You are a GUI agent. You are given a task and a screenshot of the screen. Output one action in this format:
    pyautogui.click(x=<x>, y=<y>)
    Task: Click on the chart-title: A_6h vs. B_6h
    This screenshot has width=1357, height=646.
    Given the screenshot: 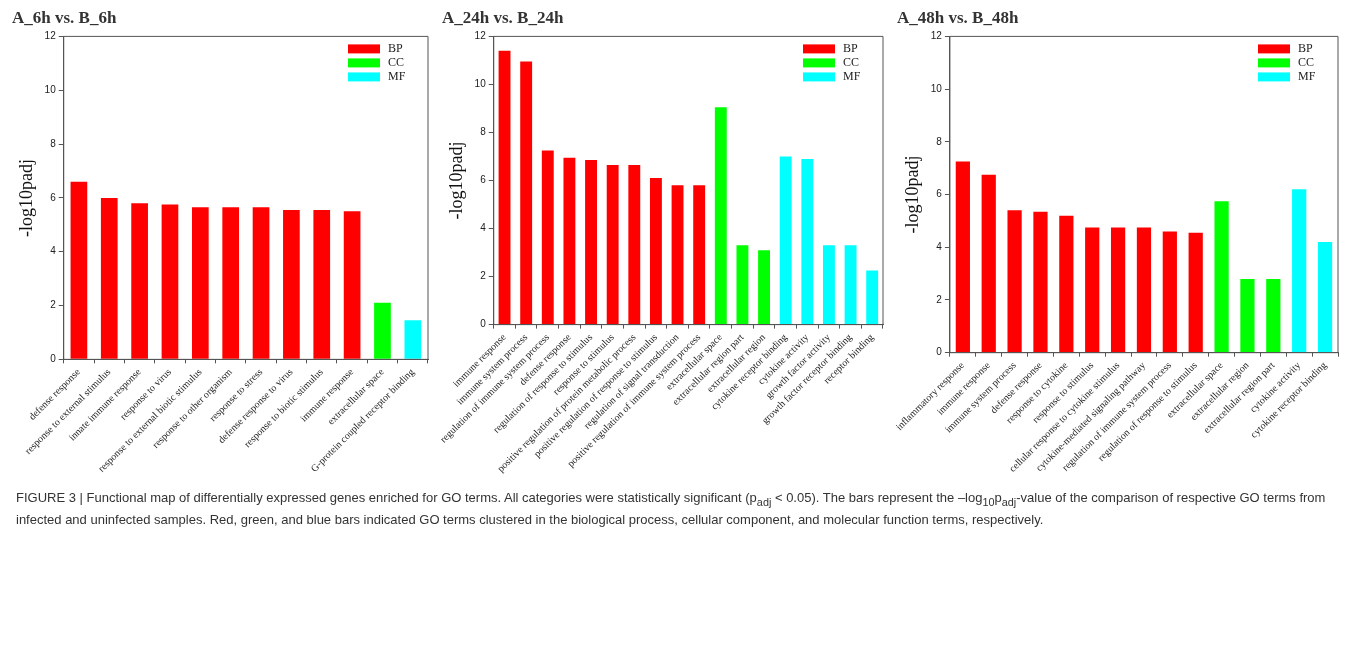 What is the action you would take?
    pyautogui.click(x=64, y=17)
    